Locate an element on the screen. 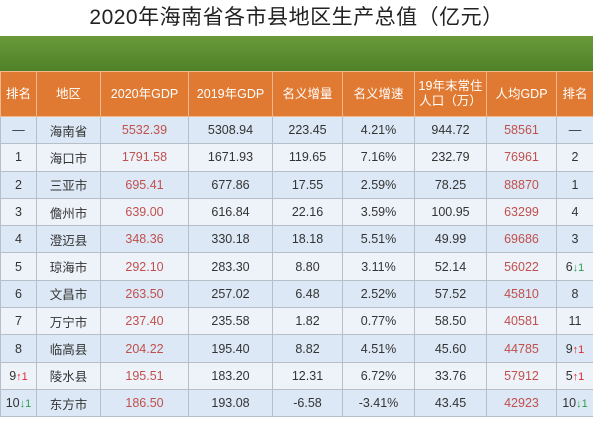 The height and width of the screenshot is (439, 593). increment-cell: 12.31 is located at coordinates (307, 375).